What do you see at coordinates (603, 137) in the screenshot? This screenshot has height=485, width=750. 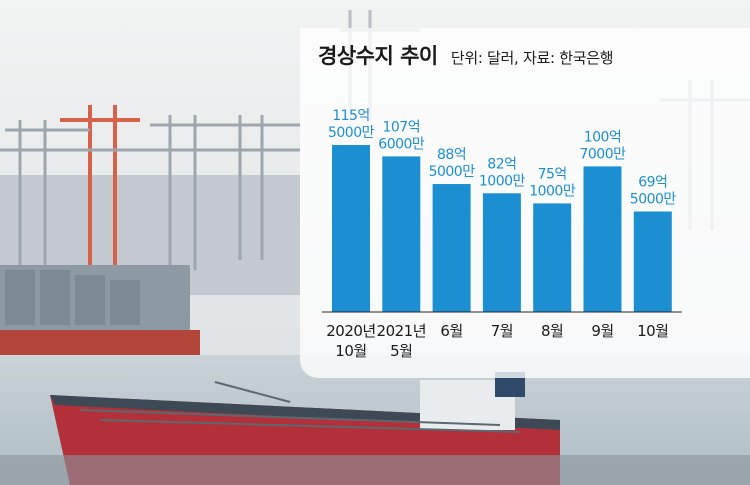 I see `data-label: 100억` at bounding box center [603, 137].